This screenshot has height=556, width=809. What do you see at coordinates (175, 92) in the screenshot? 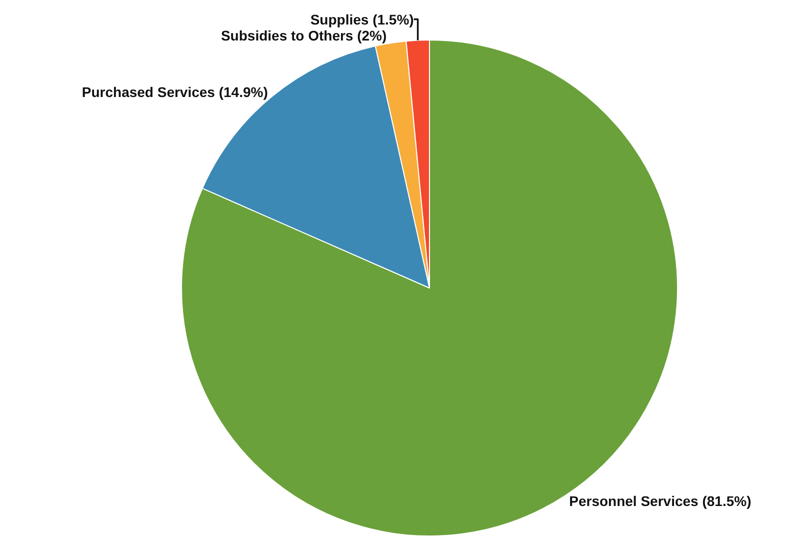
I see `slice-label: Purchased Services (14.9%)` at bounding box center [175, 92].